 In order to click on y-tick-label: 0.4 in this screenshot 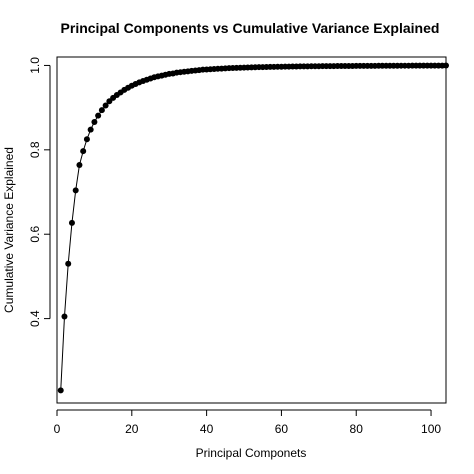, I will do `click(35, 318)`.